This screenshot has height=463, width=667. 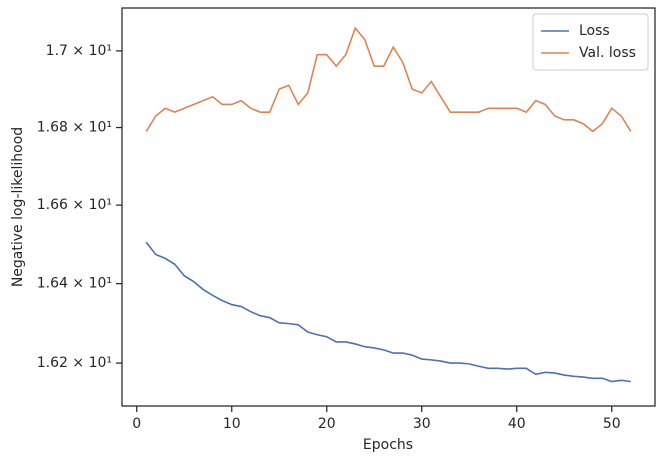 What do you see at coordinates (136, 424) in the screenshot?
I see `x-tick-label: 0` at bounding box center [136, 424].